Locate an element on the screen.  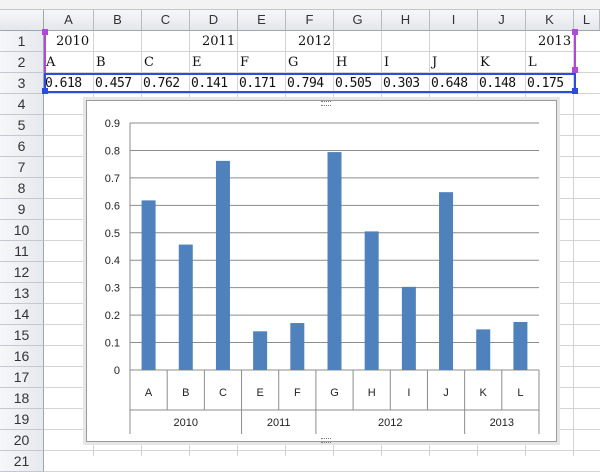
row-header-12: 12 is located at coordinates (22, 272).